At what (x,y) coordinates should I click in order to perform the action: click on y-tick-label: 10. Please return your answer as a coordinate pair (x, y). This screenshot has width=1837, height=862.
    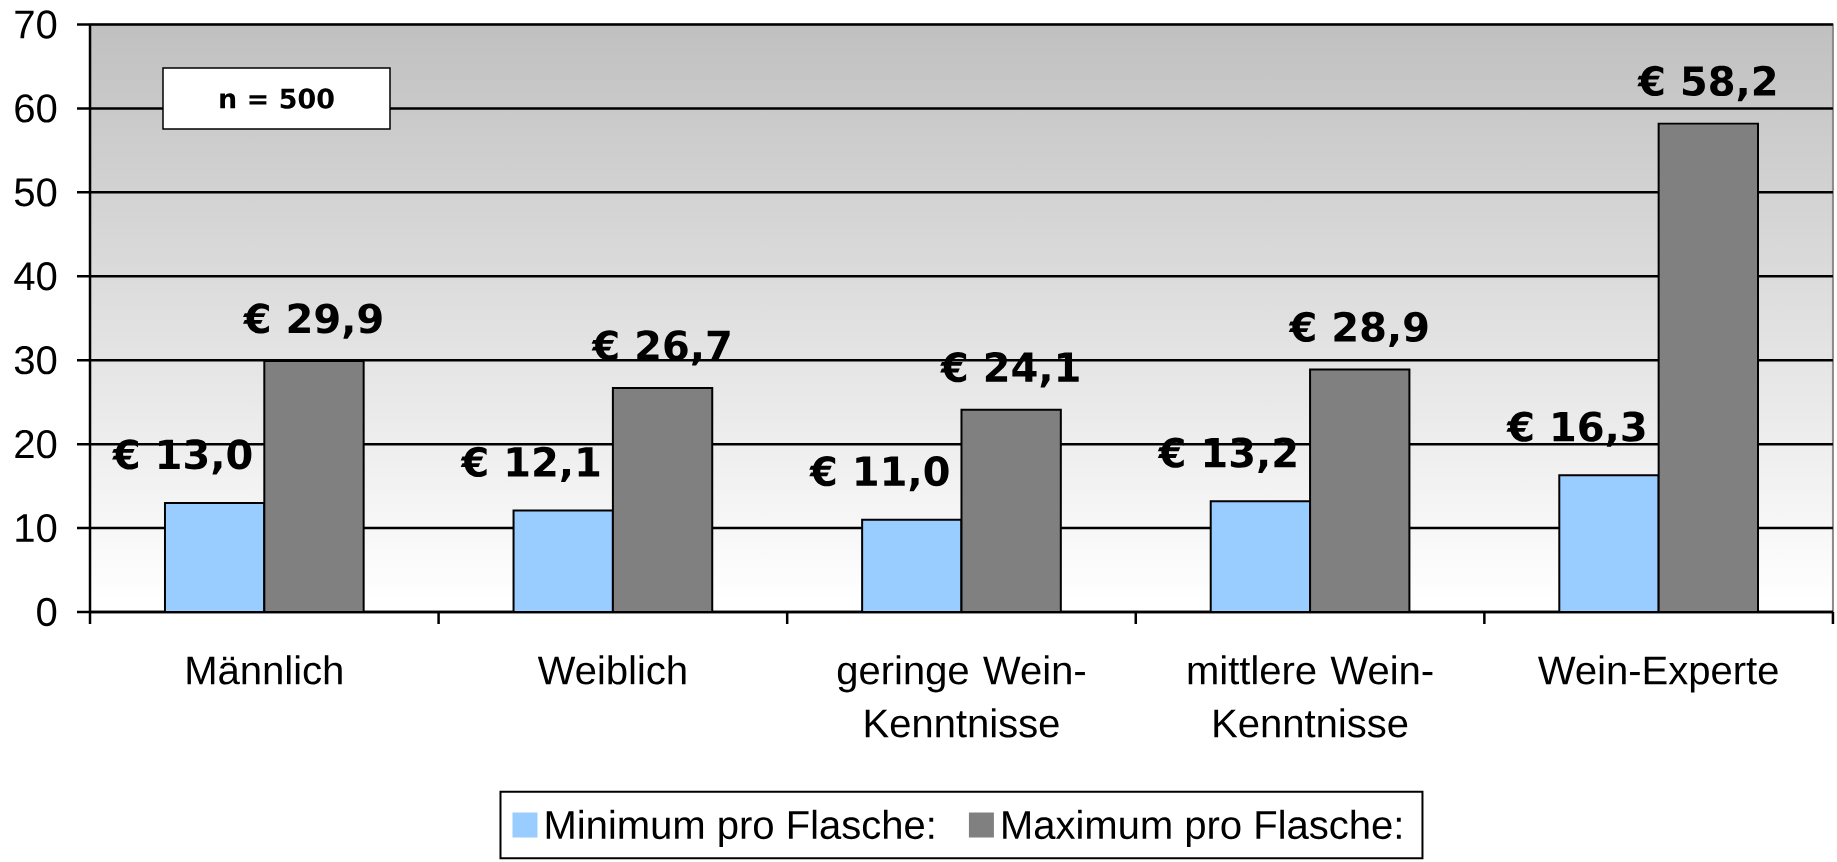
    Looking at the image, I should click on (36, 528).